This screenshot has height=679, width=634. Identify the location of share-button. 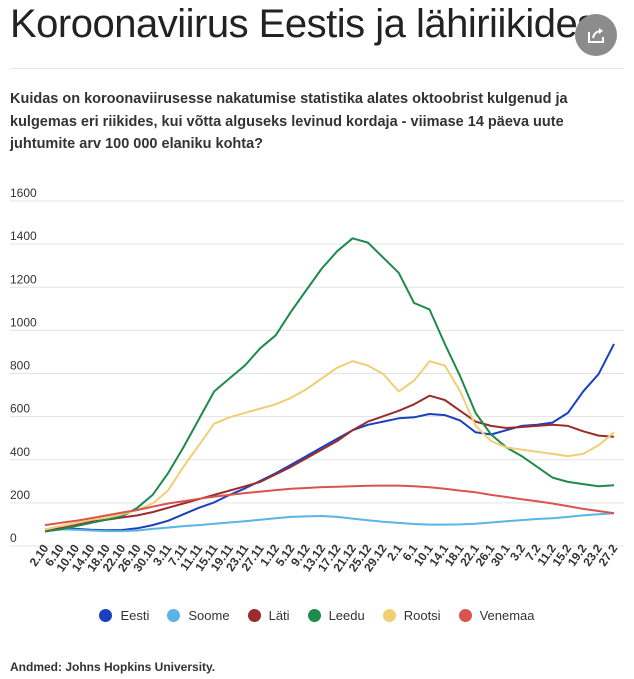
(596, 35).